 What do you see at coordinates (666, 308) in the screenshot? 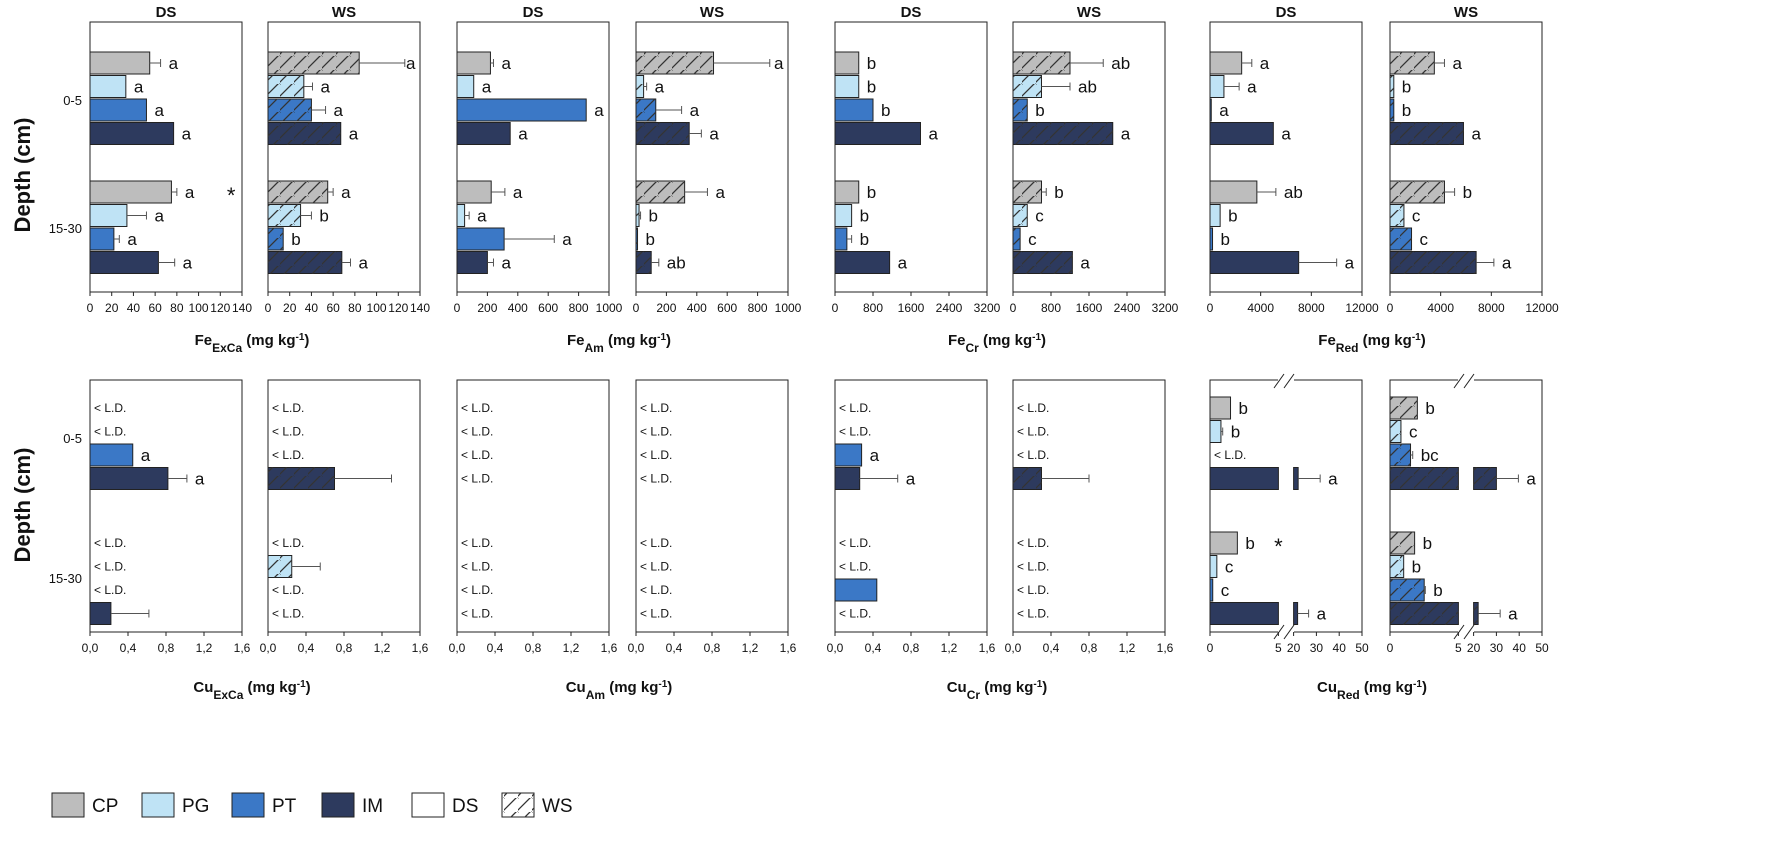
I see `x-tick-label: 200` at bounding box center [666, 308].